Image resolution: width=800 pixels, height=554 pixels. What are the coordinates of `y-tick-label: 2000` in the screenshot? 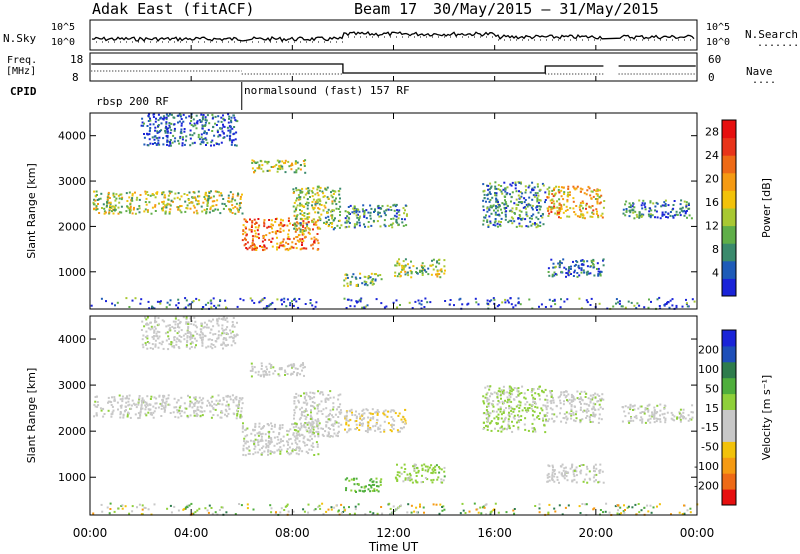 It's located at (72, 431).